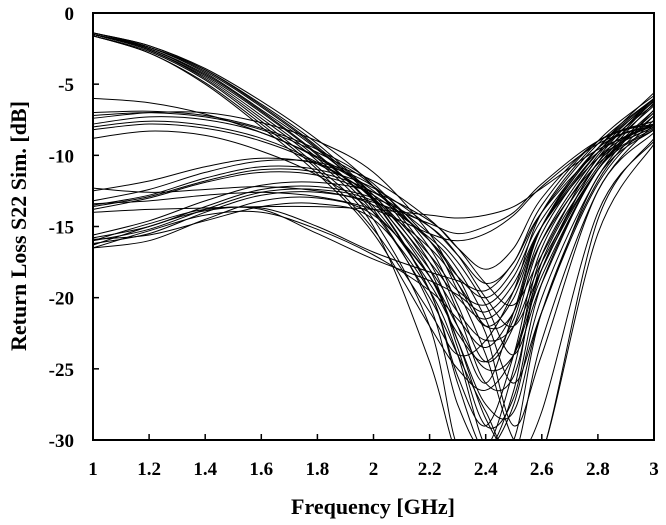  Describe the element at coordinates (654, 469) in the screenshot. I see `x-tick-label: 3` at that location.